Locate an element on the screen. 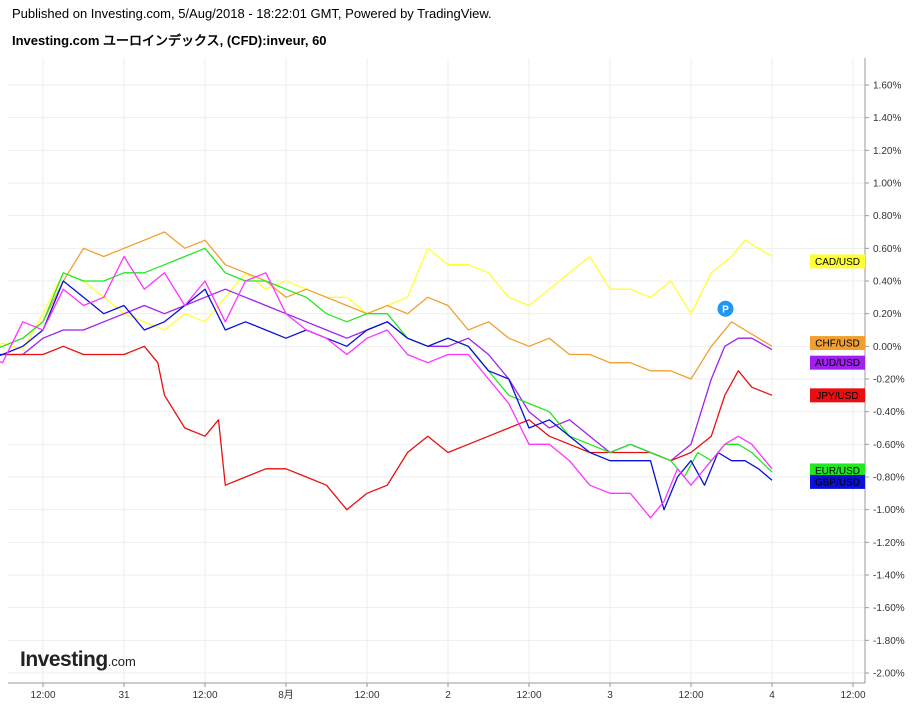 The image size is (920, 708). end-label-text: CHF/USD is located at coordinates (837, 344).